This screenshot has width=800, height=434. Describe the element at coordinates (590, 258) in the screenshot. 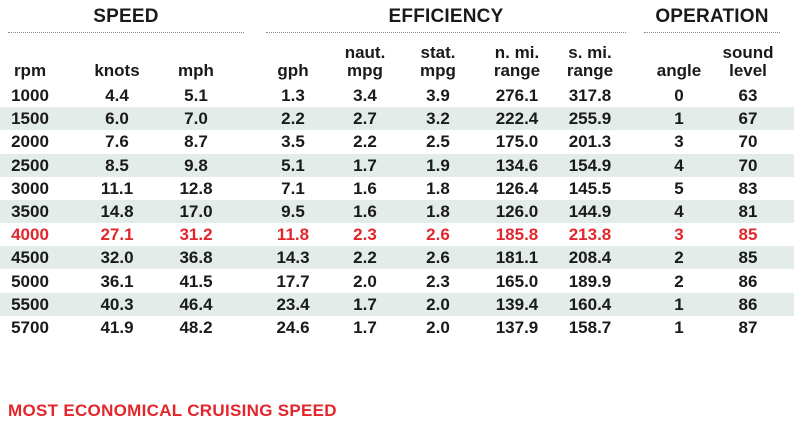

I see `cell-s-mi-range: 208.4` at that location.